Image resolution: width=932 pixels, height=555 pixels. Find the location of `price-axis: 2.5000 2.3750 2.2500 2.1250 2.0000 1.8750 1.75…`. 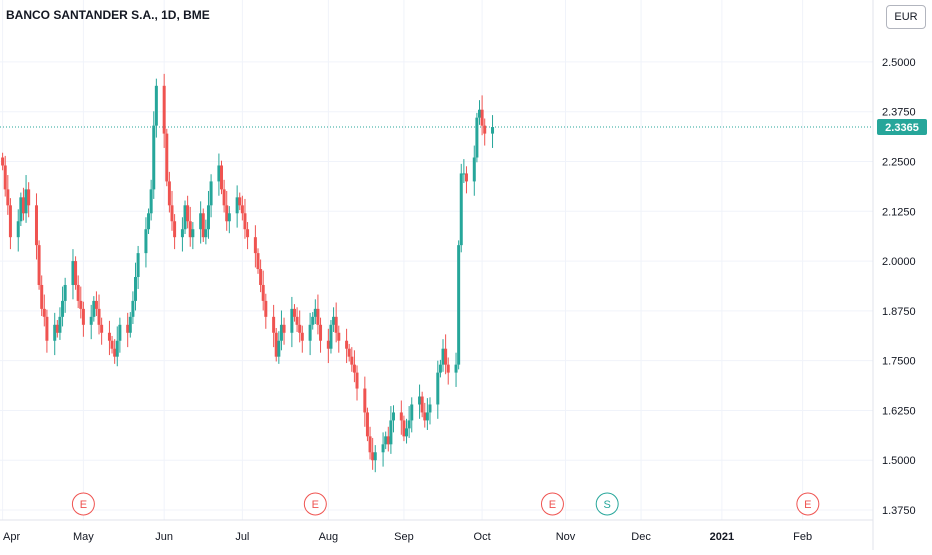

price-axis: 2.5000 2.3750 2.2500 2.1250 2.0000 1.8750 1.75… is located at coordinates (899, 287).